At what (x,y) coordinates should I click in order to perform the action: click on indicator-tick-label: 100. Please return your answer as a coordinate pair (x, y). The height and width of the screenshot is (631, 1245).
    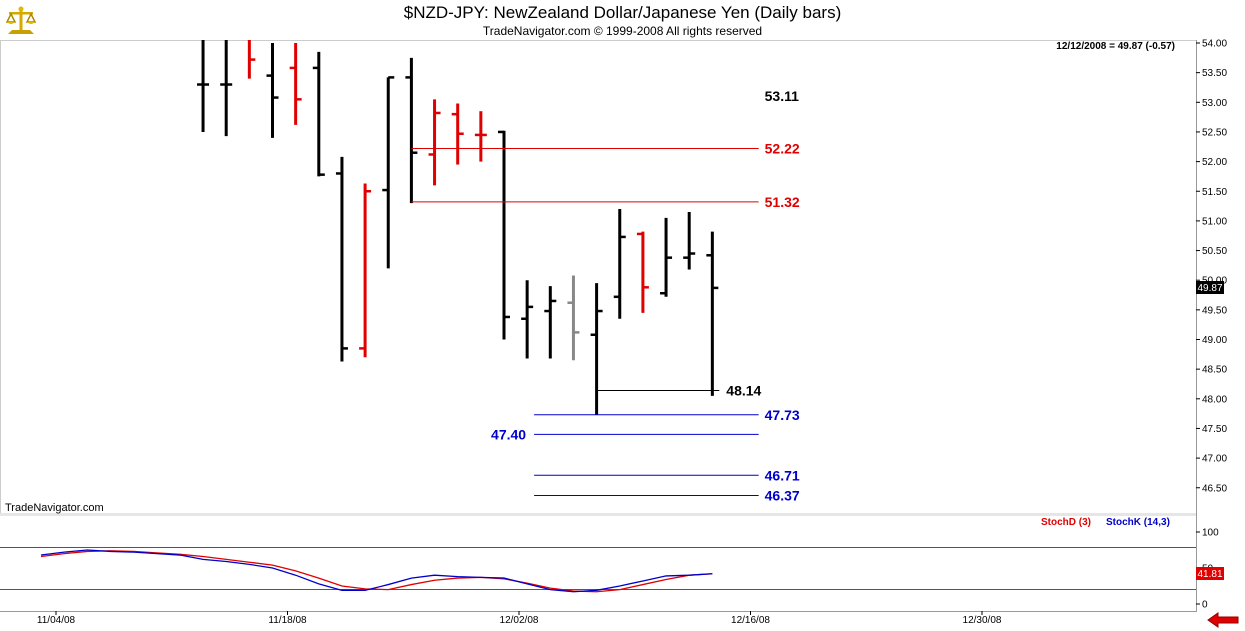
    Looking at the image, I should click on (1210, 533).